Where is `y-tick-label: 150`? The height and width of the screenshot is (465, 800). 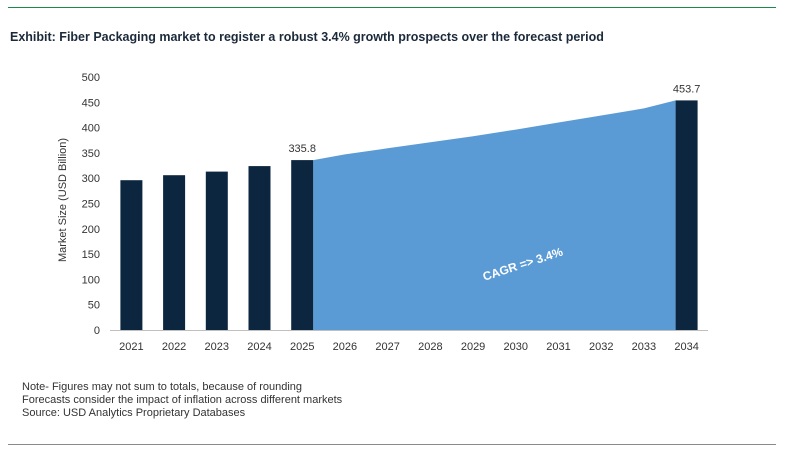 y-tick-label: 150 is located at coordinates (91, 255).